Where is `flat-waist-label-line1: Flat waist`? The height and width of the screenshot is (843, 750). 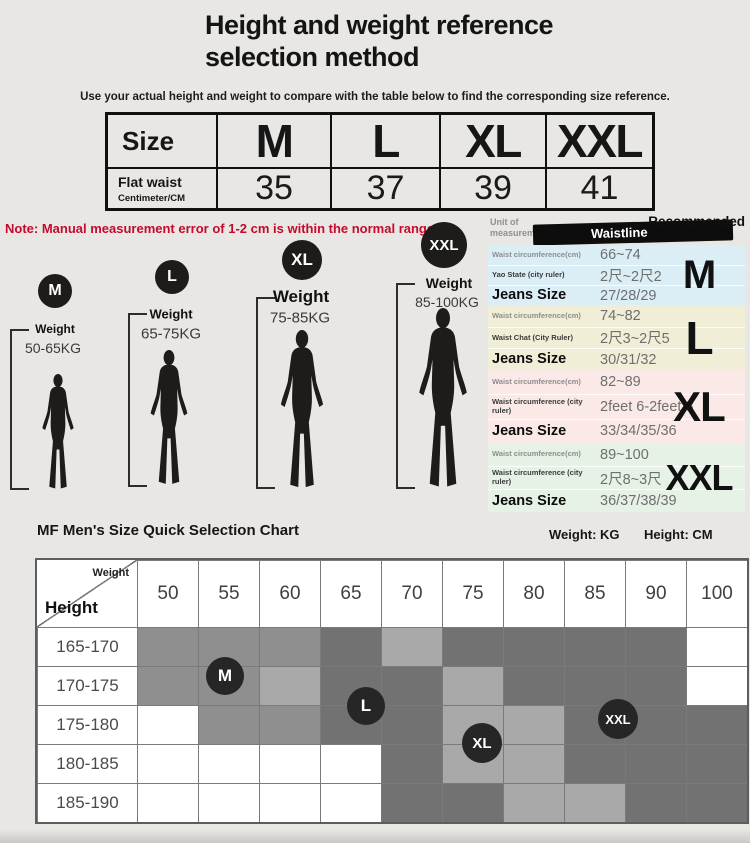 flat-waist-label-line1: Flat waist is located at coordinates (150, 181).